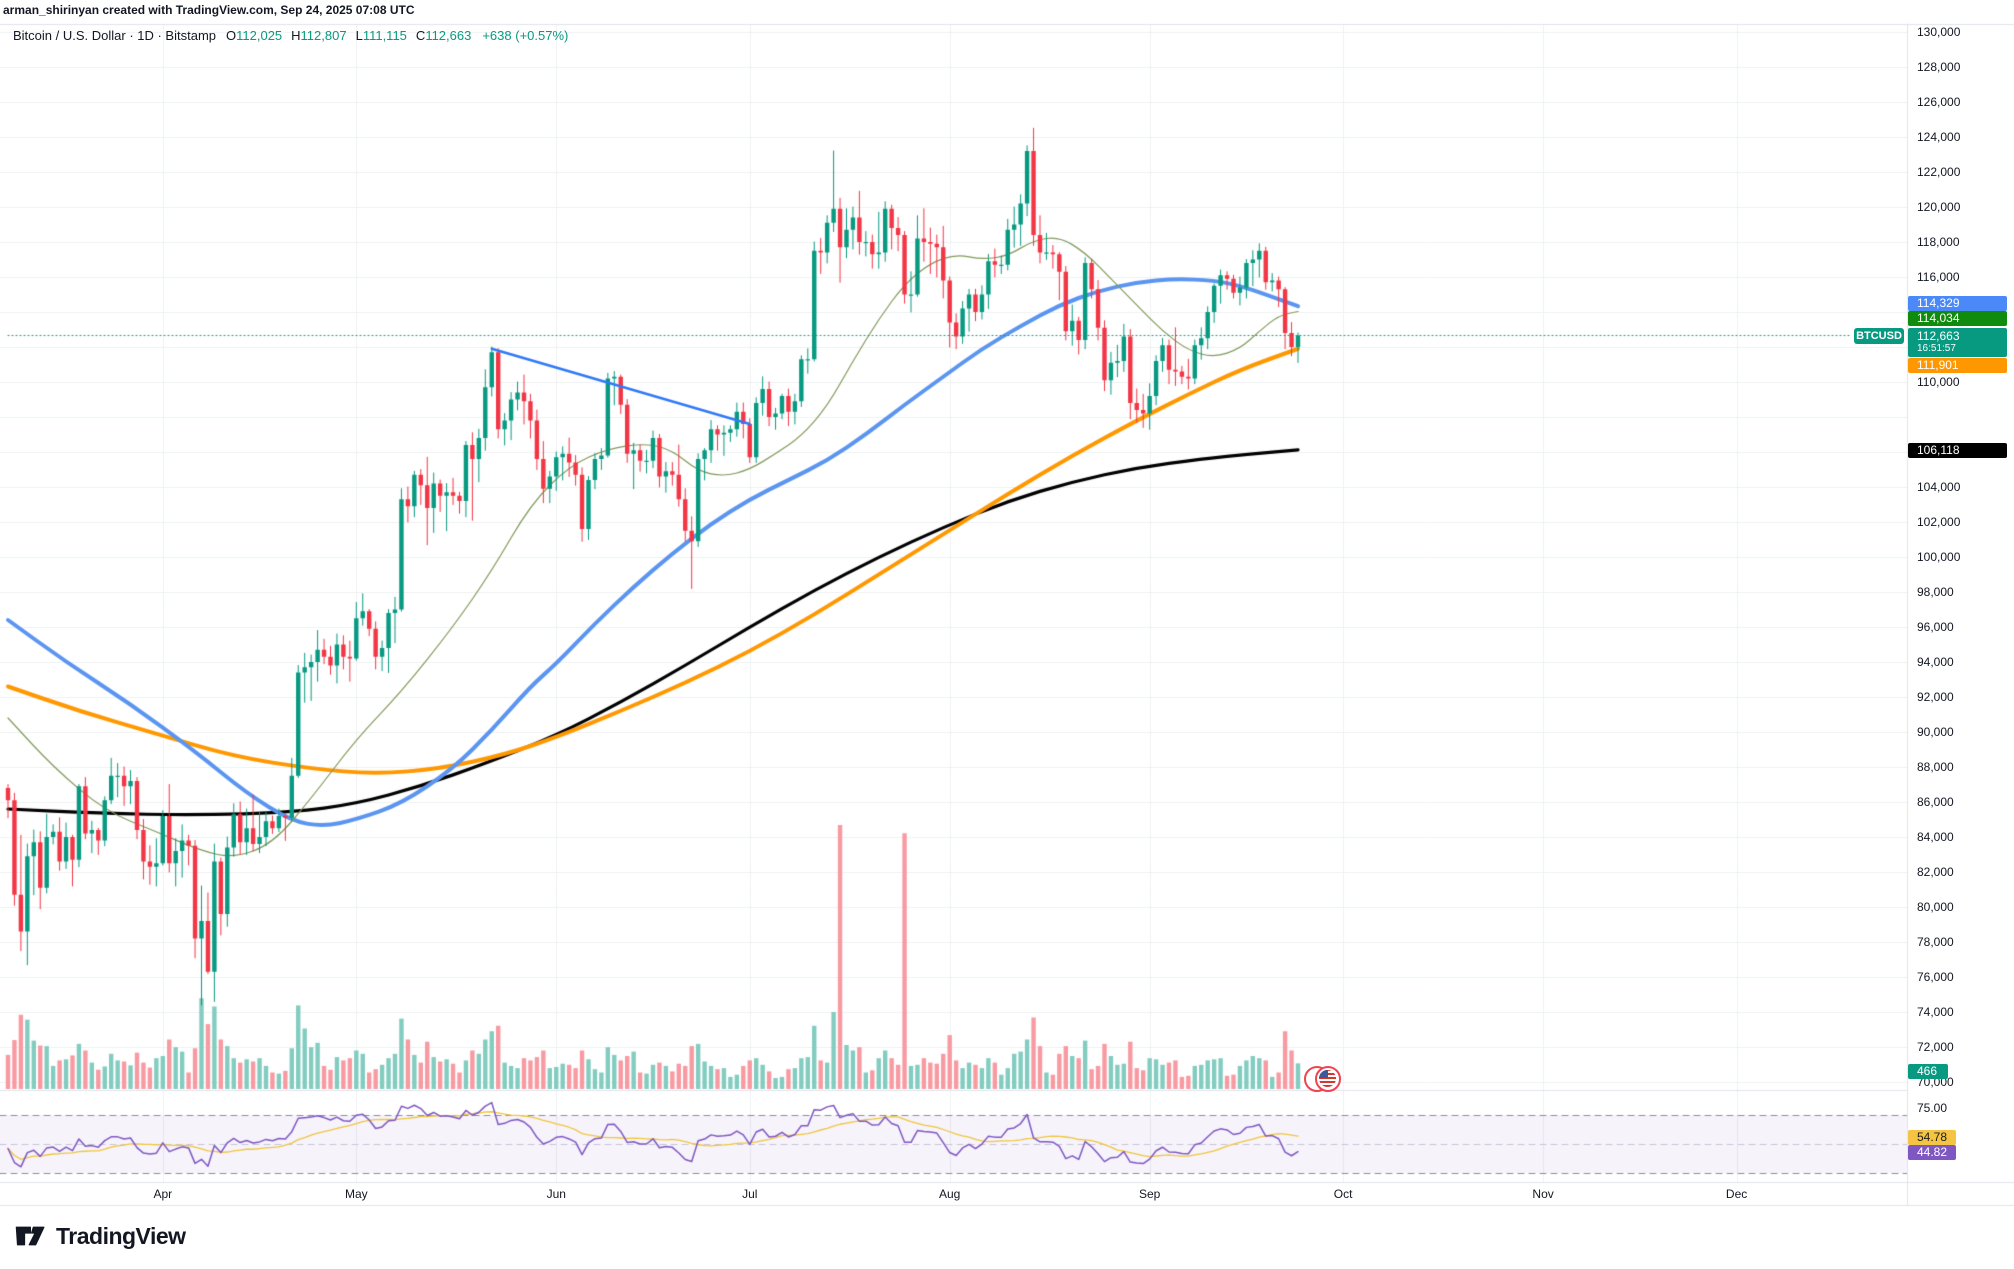 The height and width of the screenshot is (1269, 2014). Describe the element at coordinates (1879, 336) in the screenshot. I see `symbol-price-tag: BTCUSD` at that location.